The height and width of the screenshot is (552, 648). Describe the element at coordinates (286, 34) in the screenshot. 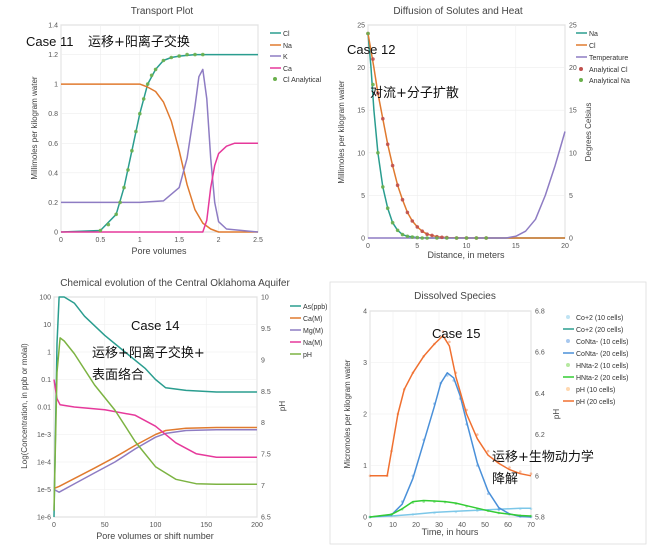

I see `legend-label-cl: Cl` at that location.